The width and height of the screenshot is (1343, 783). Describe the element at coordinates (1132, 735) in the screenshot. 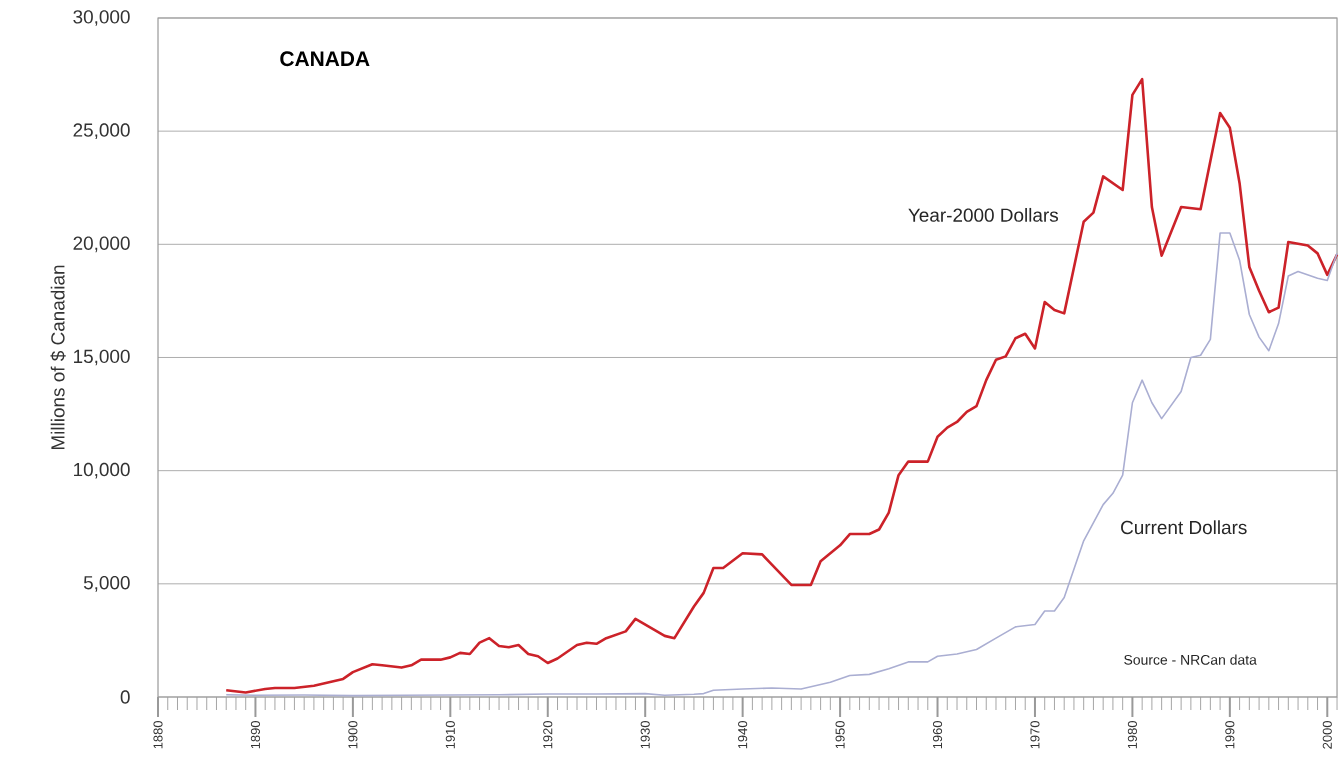

I see `x-tick-label: 1980` at that location.